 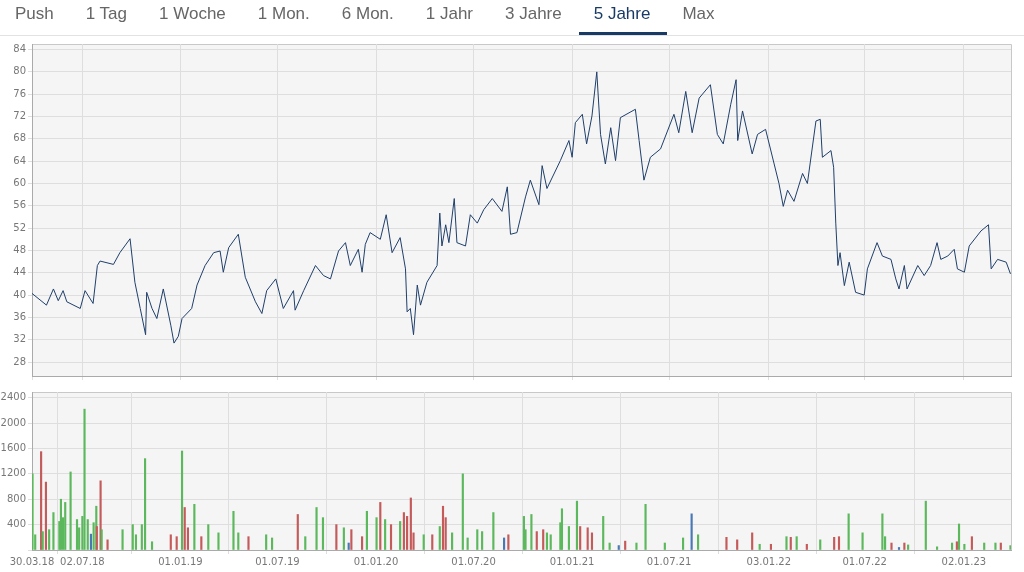 What do you see at coordinates (19, 116) in the screenshot?
I see `y-tick-label: 72` at bounding box center [19, 116].